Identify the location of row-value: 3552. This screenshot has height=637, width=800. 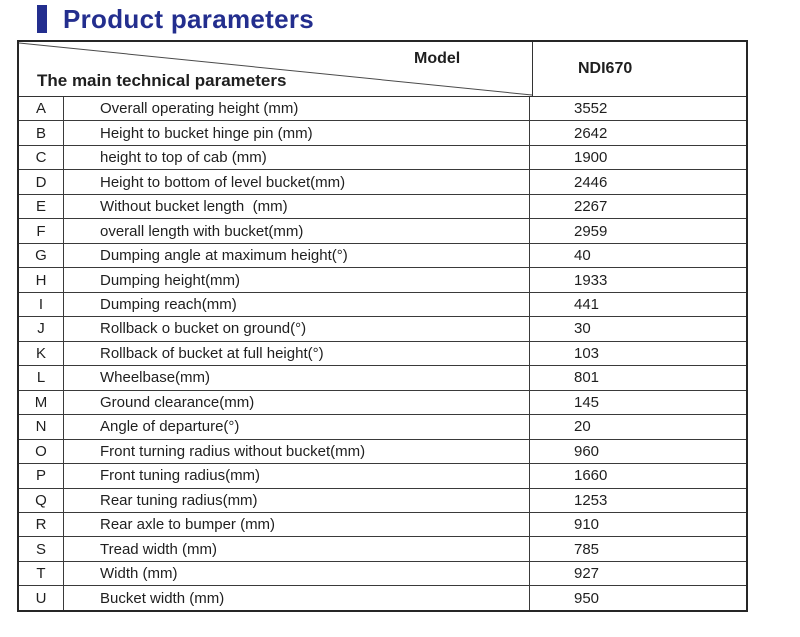
(591, 109).